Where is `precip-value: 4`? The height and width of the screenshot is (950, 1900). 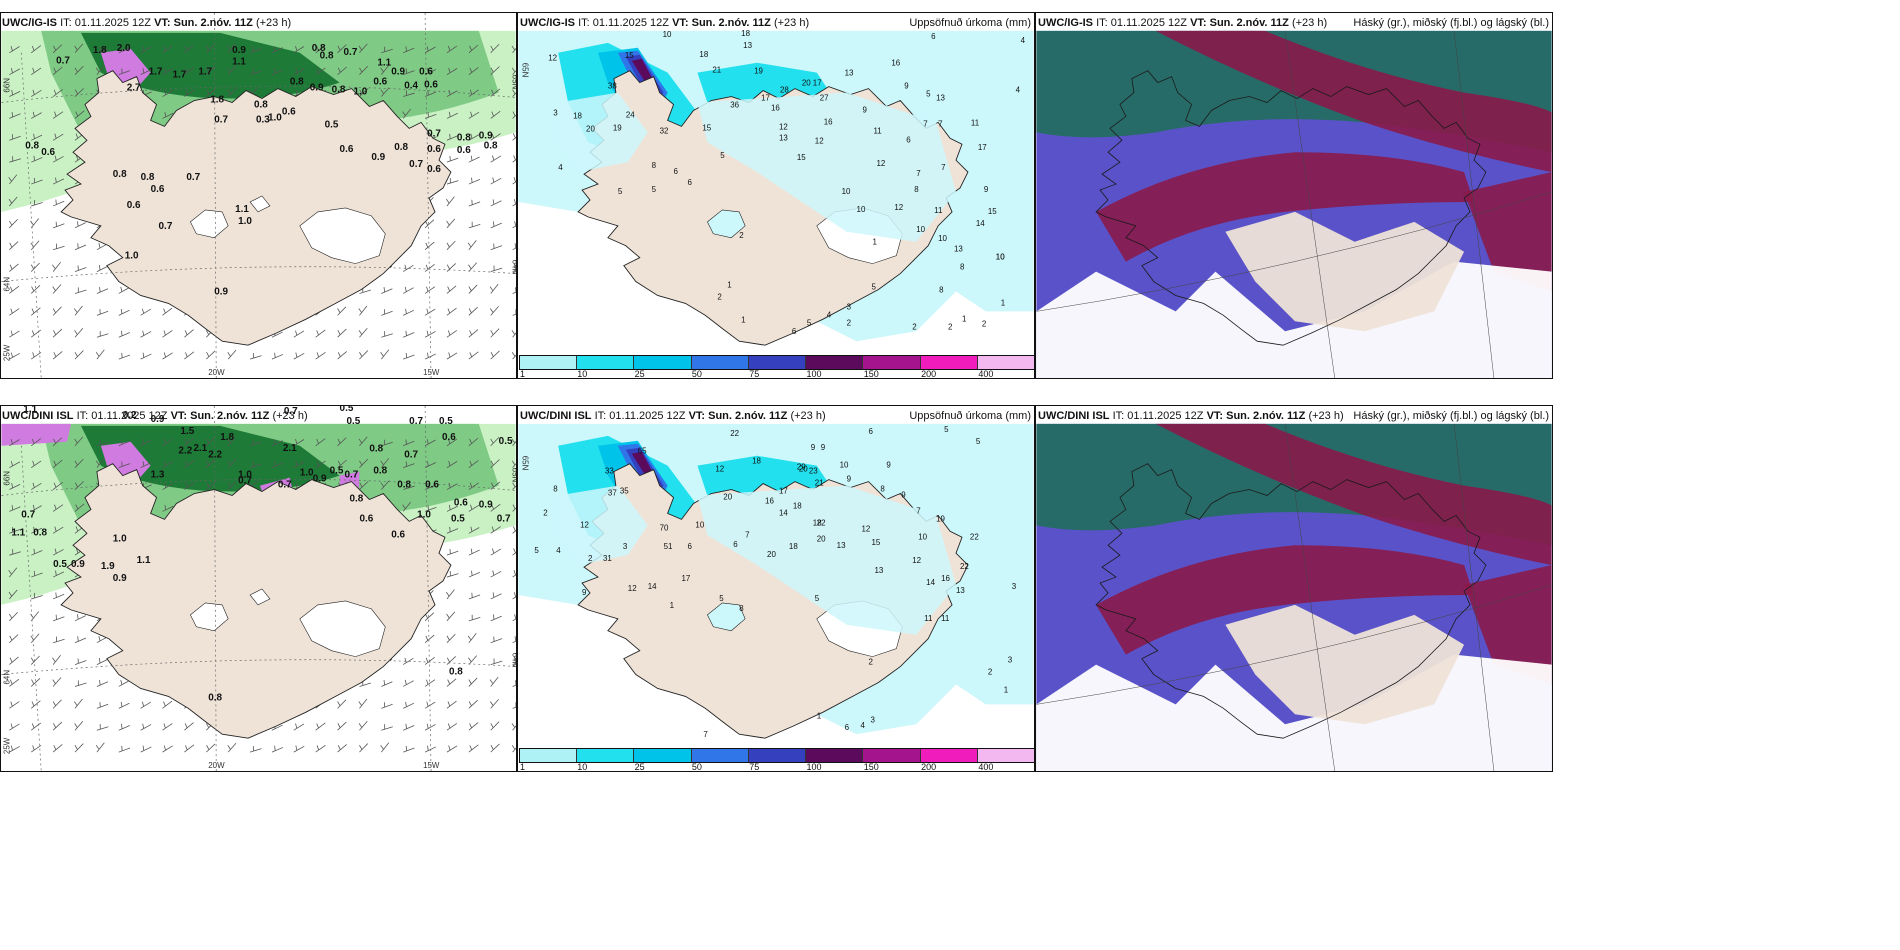 precip-value: 4 is located at coordinates (1018, 90).